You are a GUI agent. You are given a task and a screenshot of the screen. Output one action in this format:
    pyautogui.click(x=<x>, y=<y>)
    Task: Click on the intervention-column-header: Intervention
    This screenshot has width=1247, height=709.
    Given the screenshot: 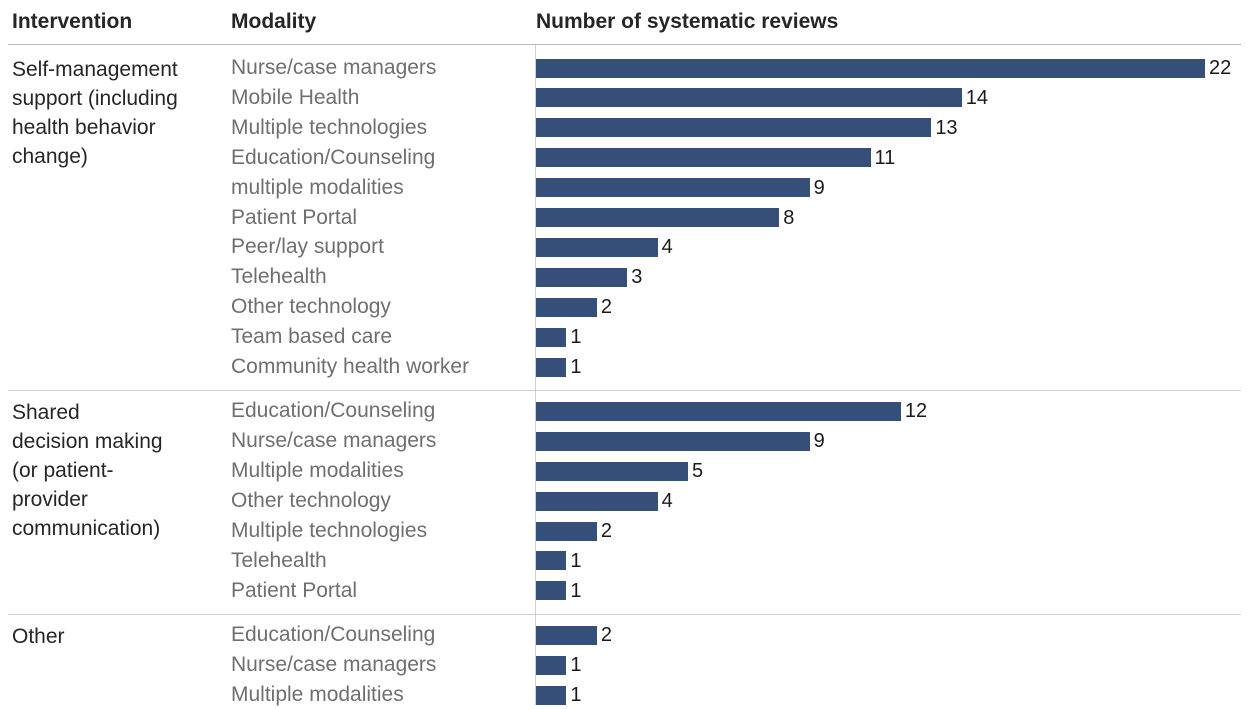 What is the action you would take?
    pyautogui.click(x=72, y=21)
    